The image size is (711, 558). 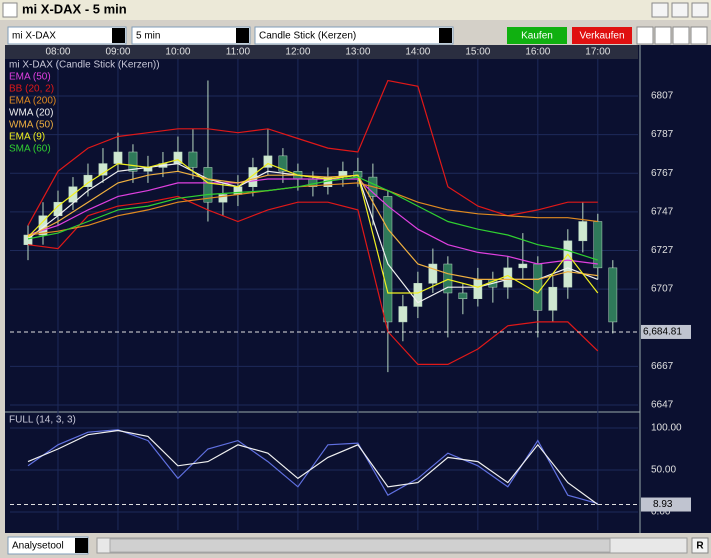 I want to click on last-price-label: 6,684.81, so click(x=662, y=332).